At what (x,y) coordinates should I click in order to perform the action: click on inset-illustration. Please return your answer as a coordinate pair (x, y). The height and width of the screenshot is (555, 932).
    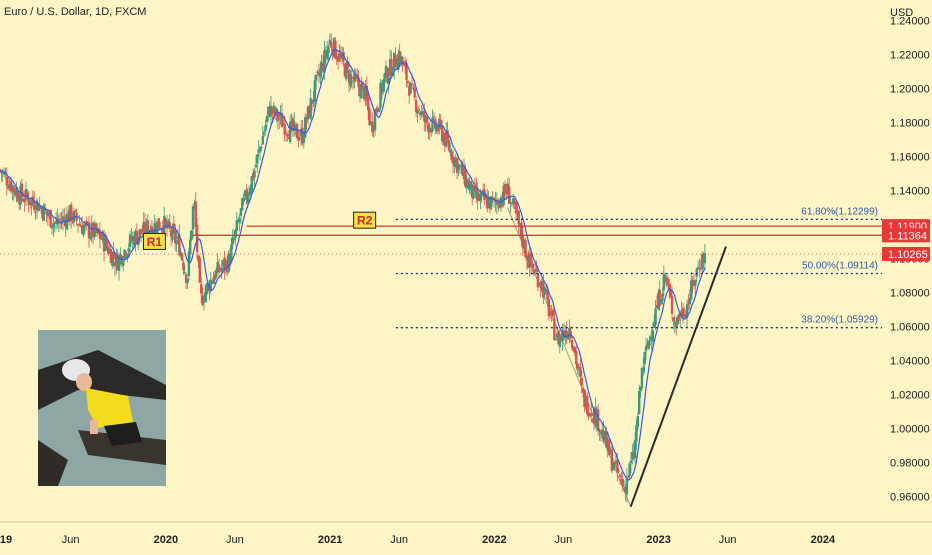
    Looking at the image, I should click on (102, 408).